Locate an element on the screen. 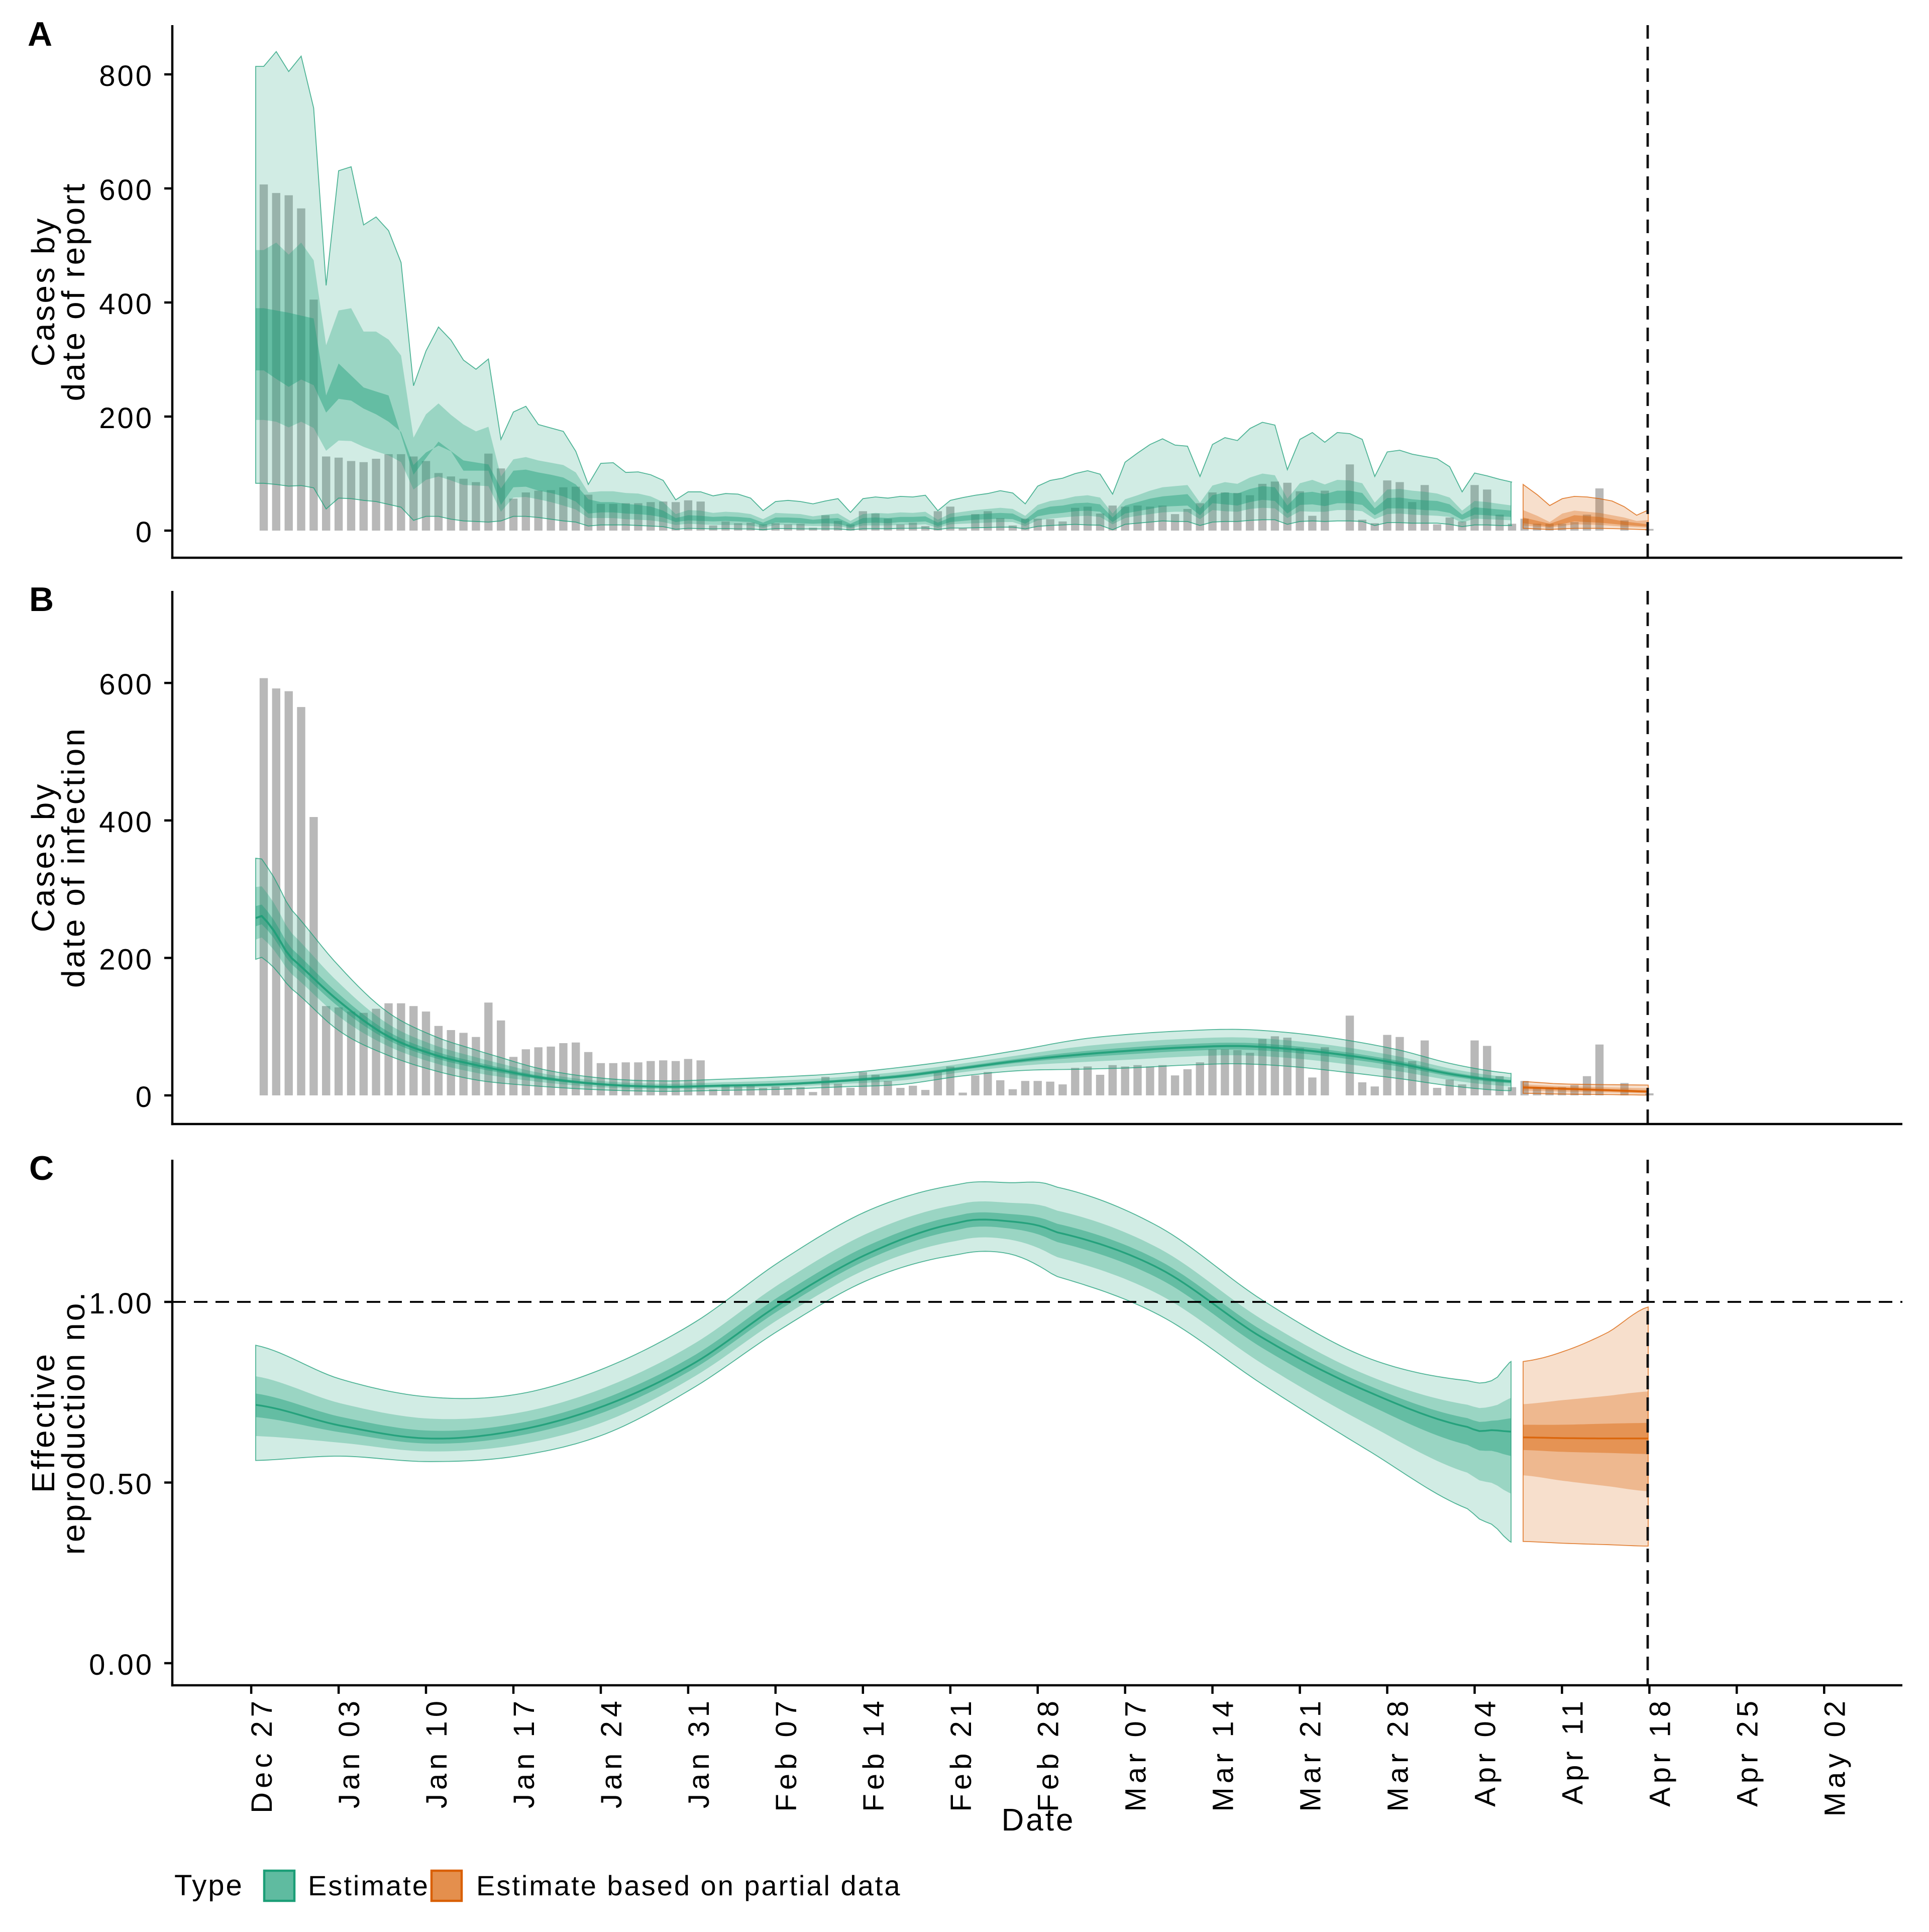 The image size is (1929, 1932). svg-text: 800 is located at coordinates (126, 76).